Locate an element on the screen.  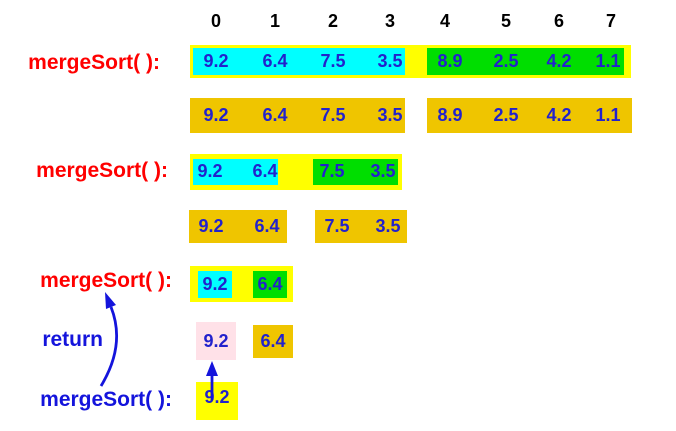
returned-element-block is located at coordinates (216, 341).